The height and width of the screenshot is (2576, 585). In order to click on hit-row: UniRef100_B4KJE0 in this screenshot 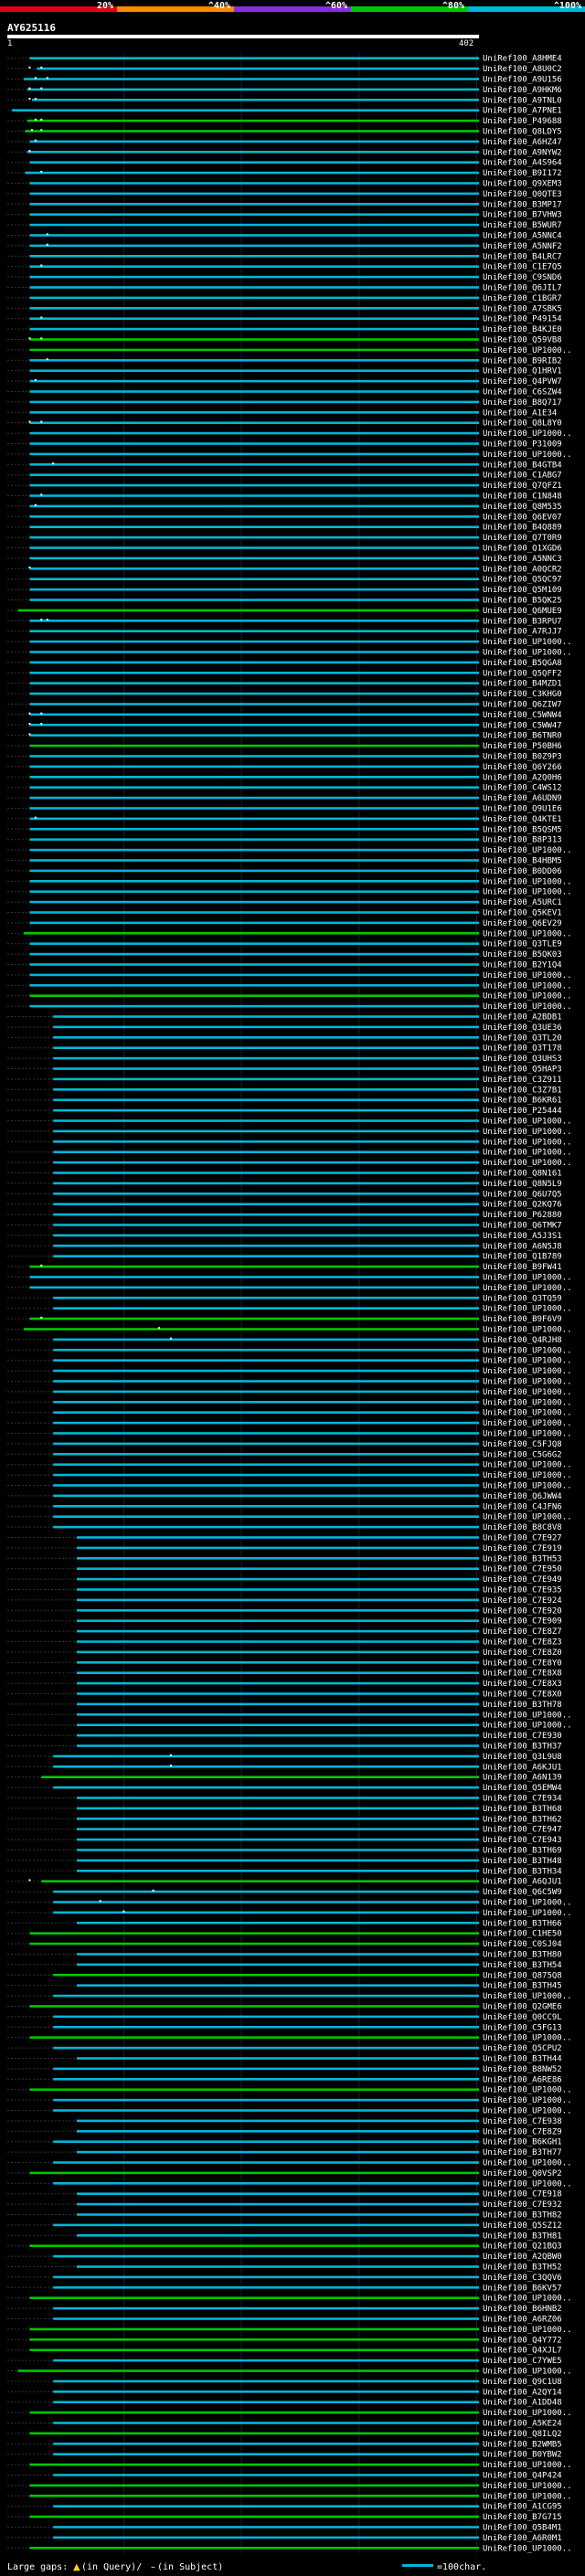, I will do `click(284, 329)`.